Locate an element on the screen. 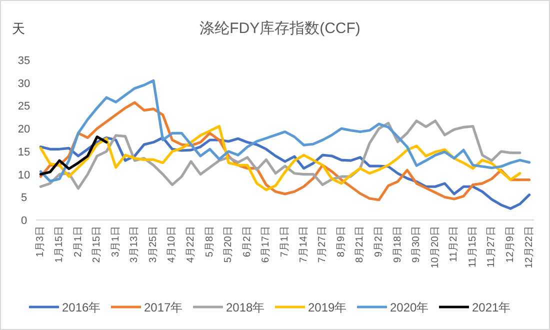 The height and width of the screenshot is (330, 550). x-tick-label: 1月15日 is located at coordinates (59, 244).